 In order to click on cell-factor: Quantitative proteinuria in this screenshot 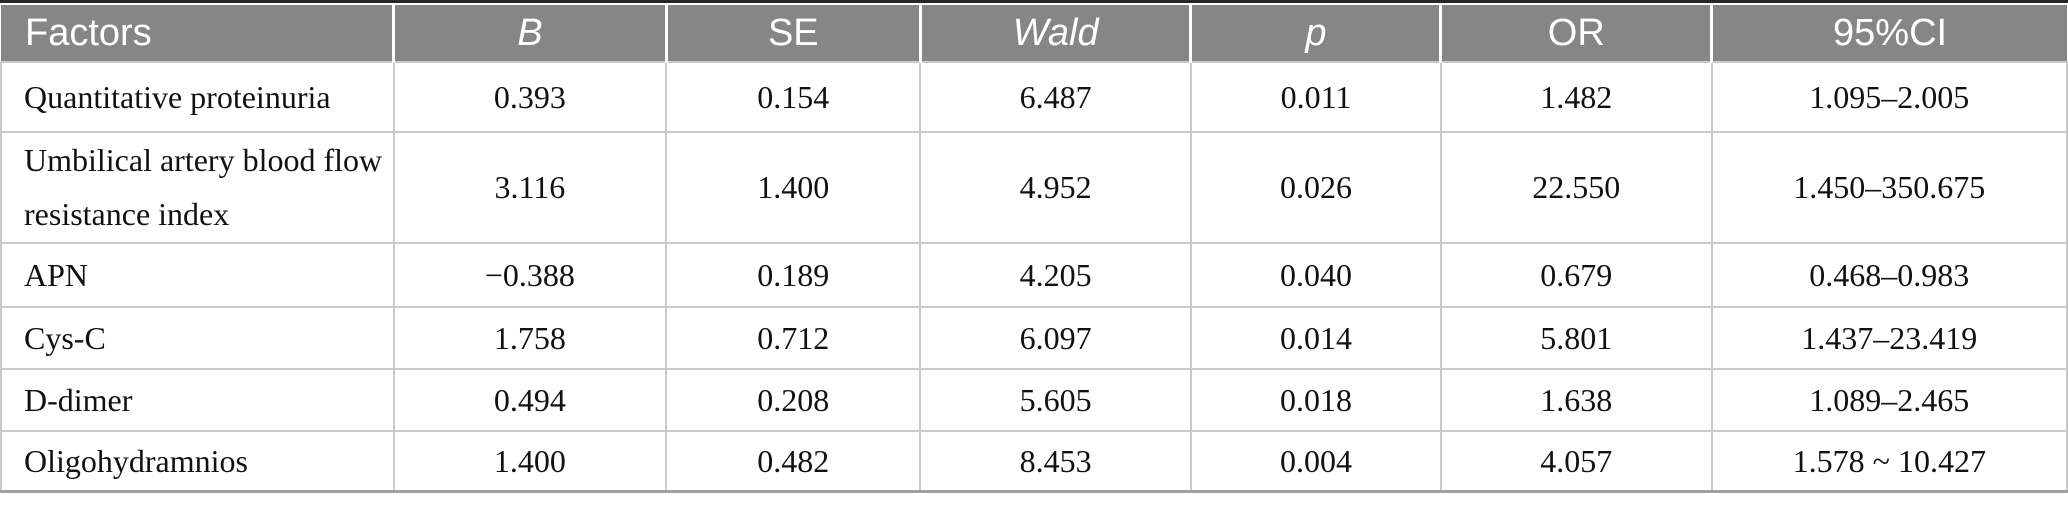, I will do `click(197, 97)`.